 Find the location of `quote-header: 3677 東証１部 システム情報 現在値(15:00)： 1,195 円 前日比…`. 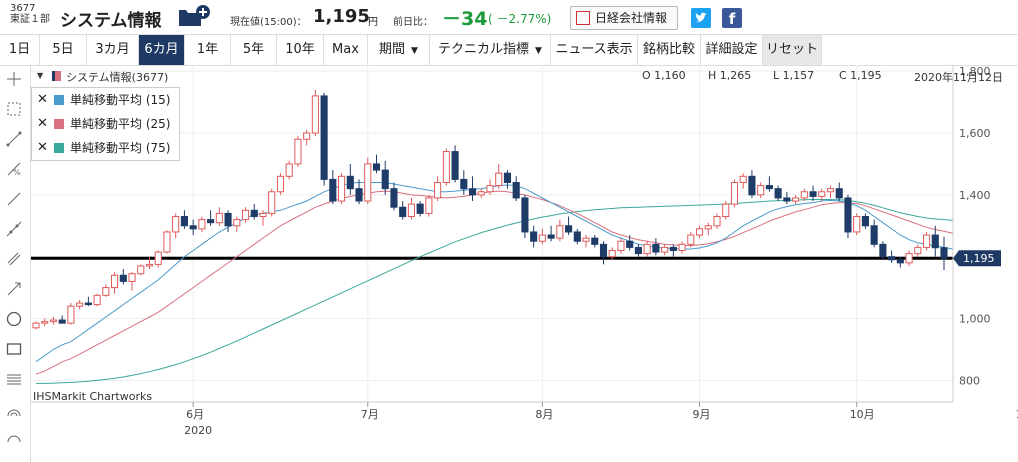

quote-header: 3677 東証１部 システム情報 現在値(15:00)： 1,195 円 前日比… is located at coordinates (509, 17).